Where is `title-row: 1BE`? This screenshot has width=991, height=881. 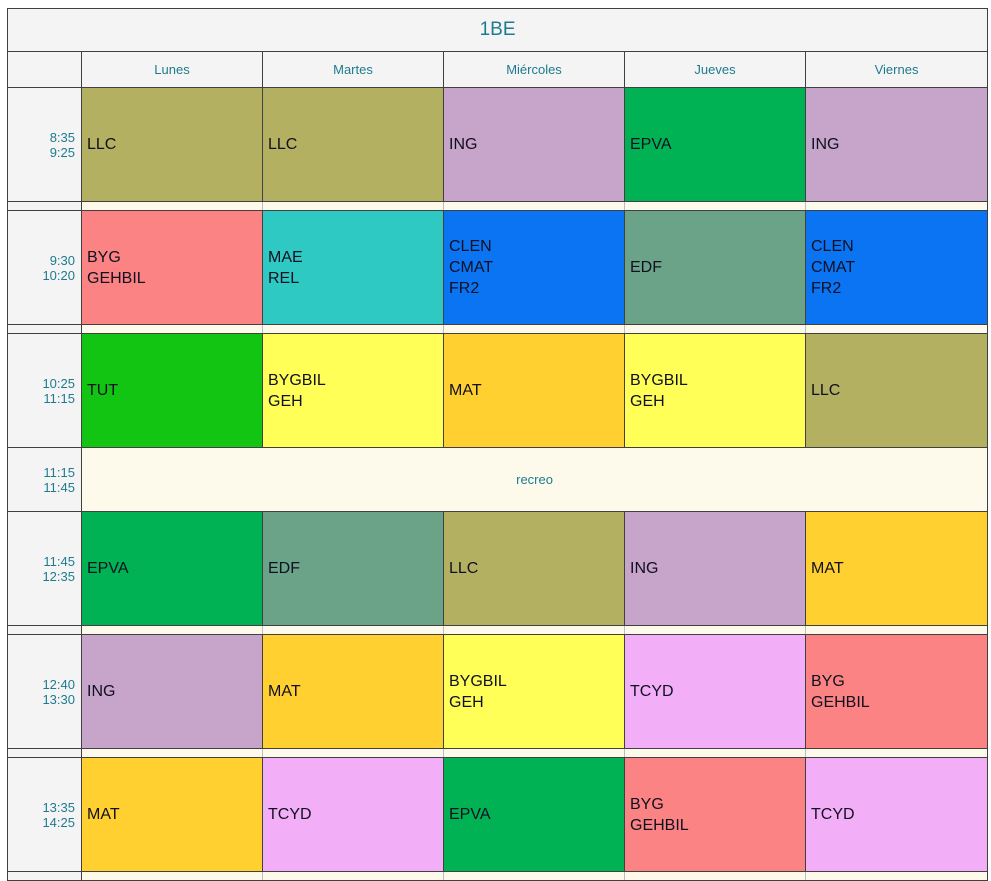 title-row: 1BE is located at coordinates (497, 30).